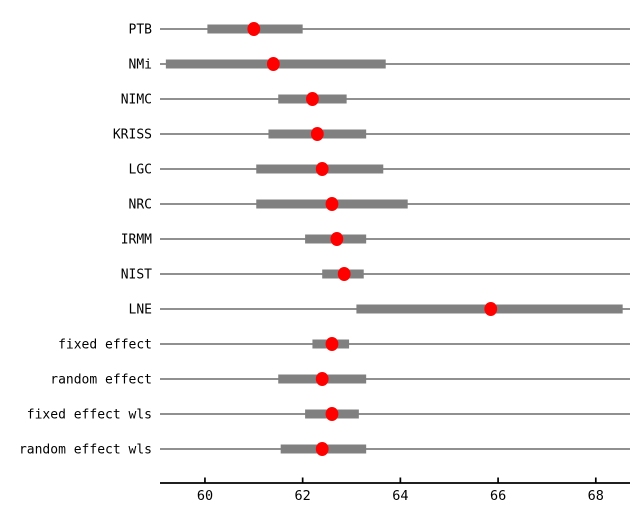 This screenshot has height=518, width=636. Describe the element at coordinates (89, 415) in the screenshot. I see `row-label: fixed effect wls` at that location.